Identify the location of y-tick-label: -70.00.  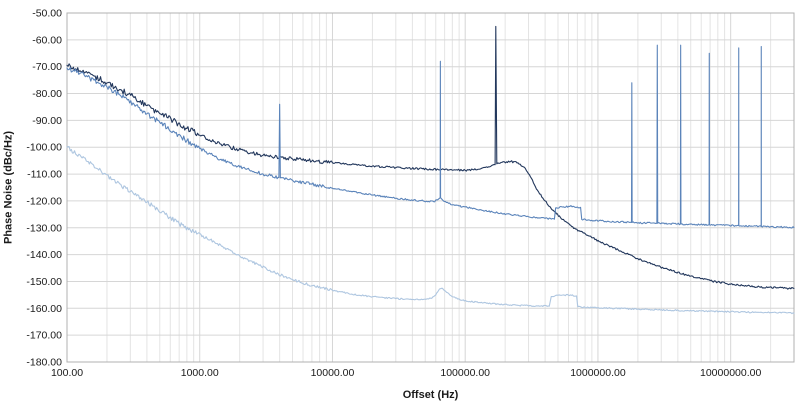
(47, 67).